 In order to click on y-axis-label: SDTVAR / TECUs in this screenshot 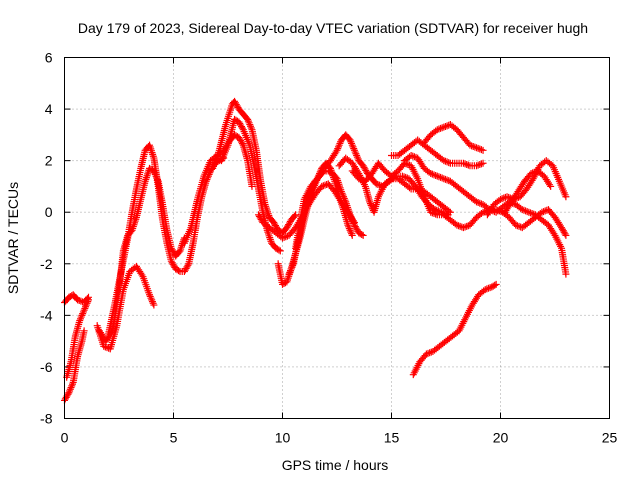, I will do `click(13, 238)`.